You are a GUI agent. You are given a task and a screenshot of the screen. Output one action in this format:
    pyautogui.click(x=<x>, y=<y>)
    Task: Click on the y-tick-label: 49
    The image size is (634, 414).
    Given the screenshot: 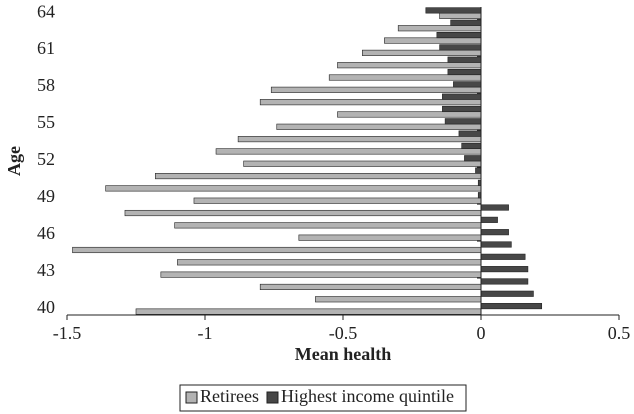 What is the action you would take?
    pyautogui.click(x=46, y=196)
    